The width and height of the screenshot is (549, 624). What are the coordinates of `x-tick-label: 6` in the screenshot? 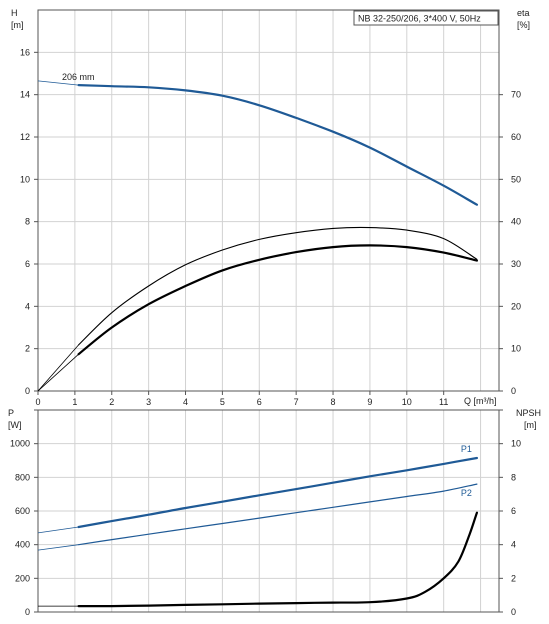 It's located at (259, 402).